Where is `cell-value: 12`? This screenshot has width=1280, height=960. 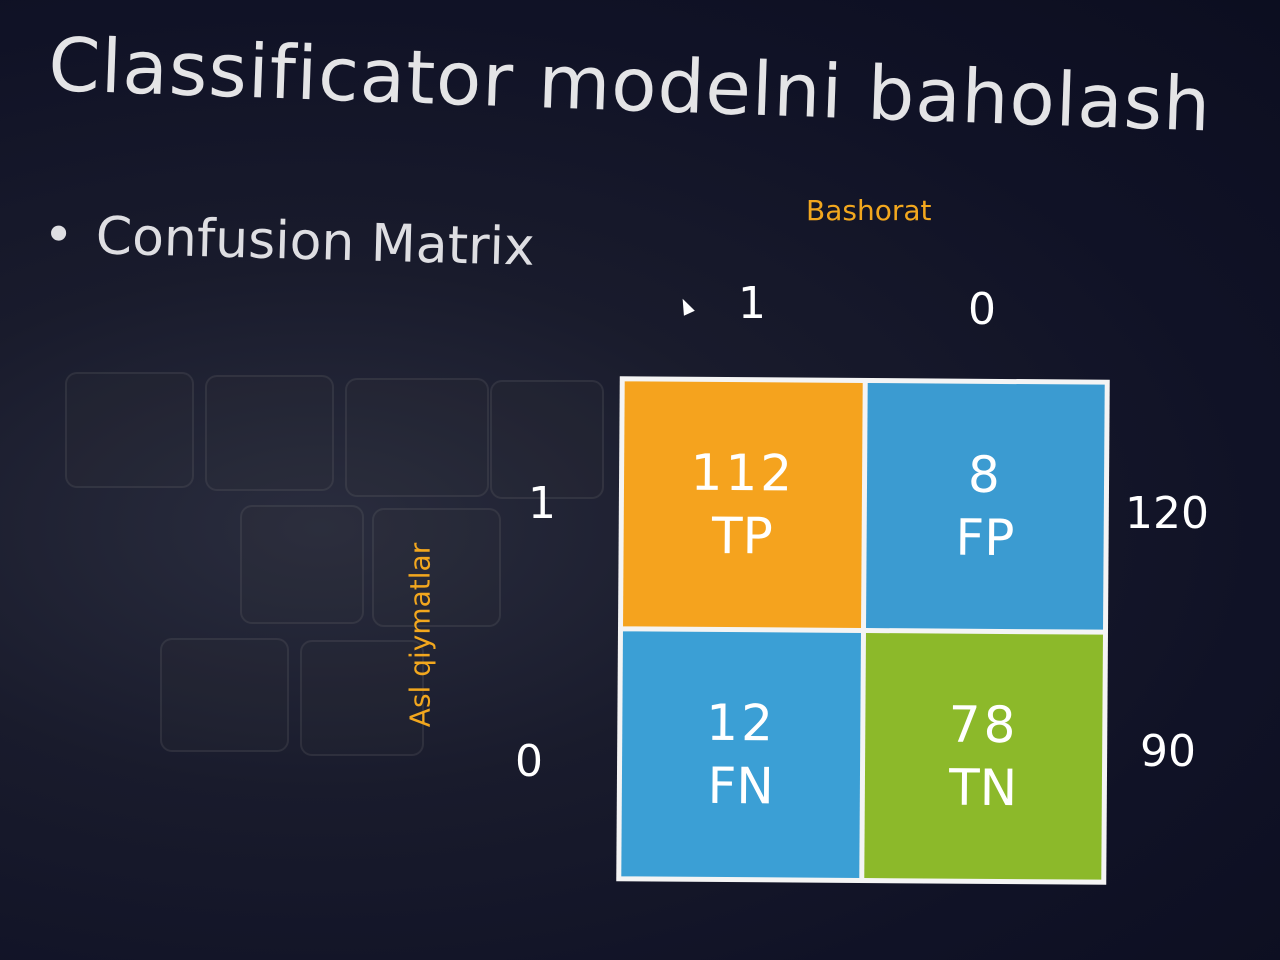 cell-value: 12 is located at coordinates (741, 723).